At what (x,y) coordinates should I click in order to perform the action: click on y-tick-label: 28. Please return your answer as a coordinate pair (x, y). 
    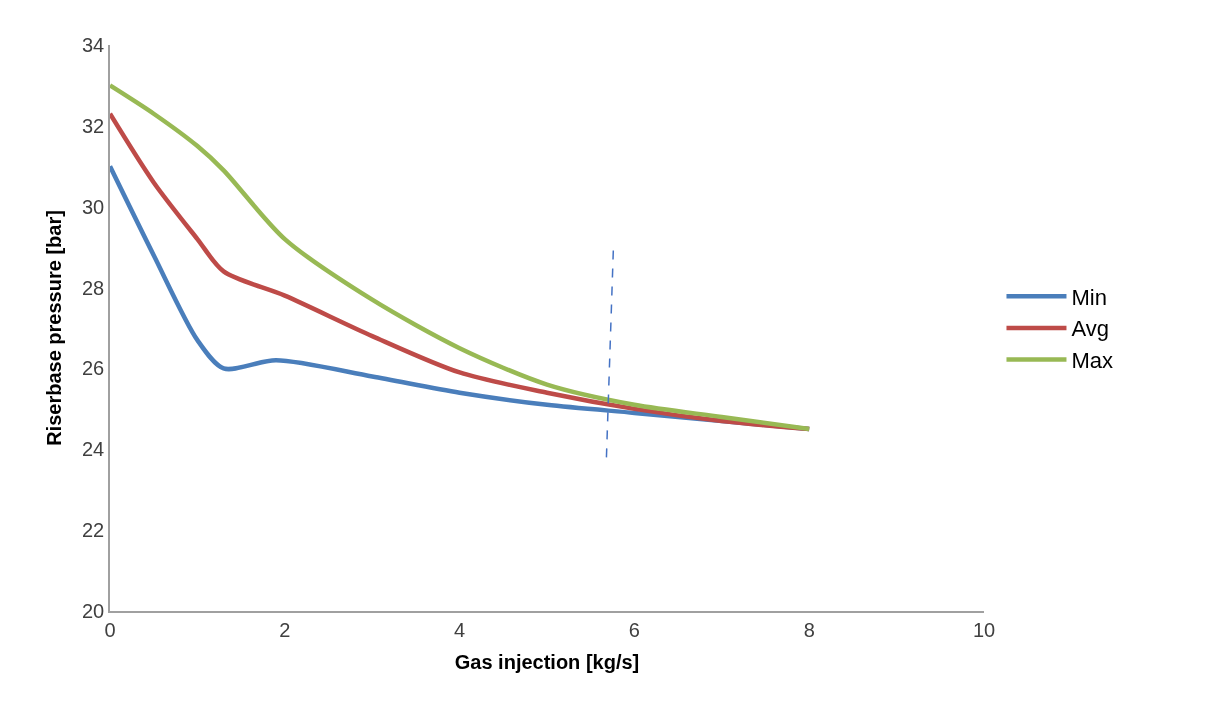
    Looking at the image, I should click on (93, 287).